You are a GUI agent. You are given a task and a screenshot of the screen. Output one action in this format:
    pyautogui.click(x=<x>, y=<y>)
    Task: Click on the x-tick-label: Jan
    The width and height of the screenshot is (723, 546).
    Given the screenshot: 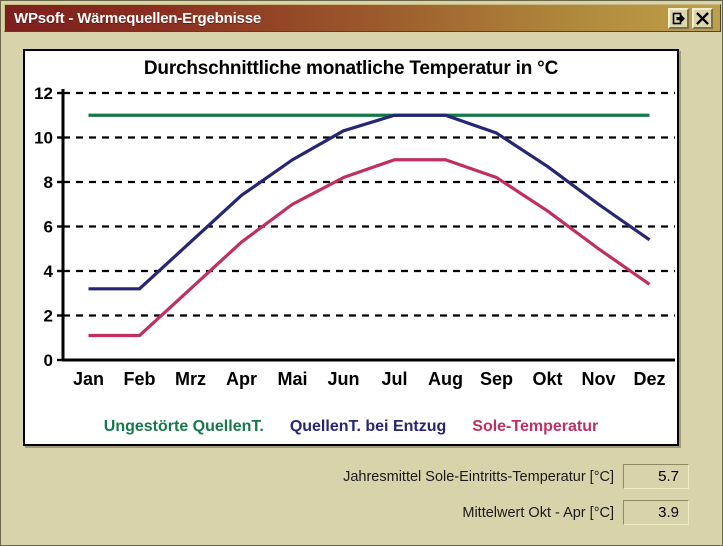 What is the action you would take?
    pyautogui.click(x=88, y=379)
    